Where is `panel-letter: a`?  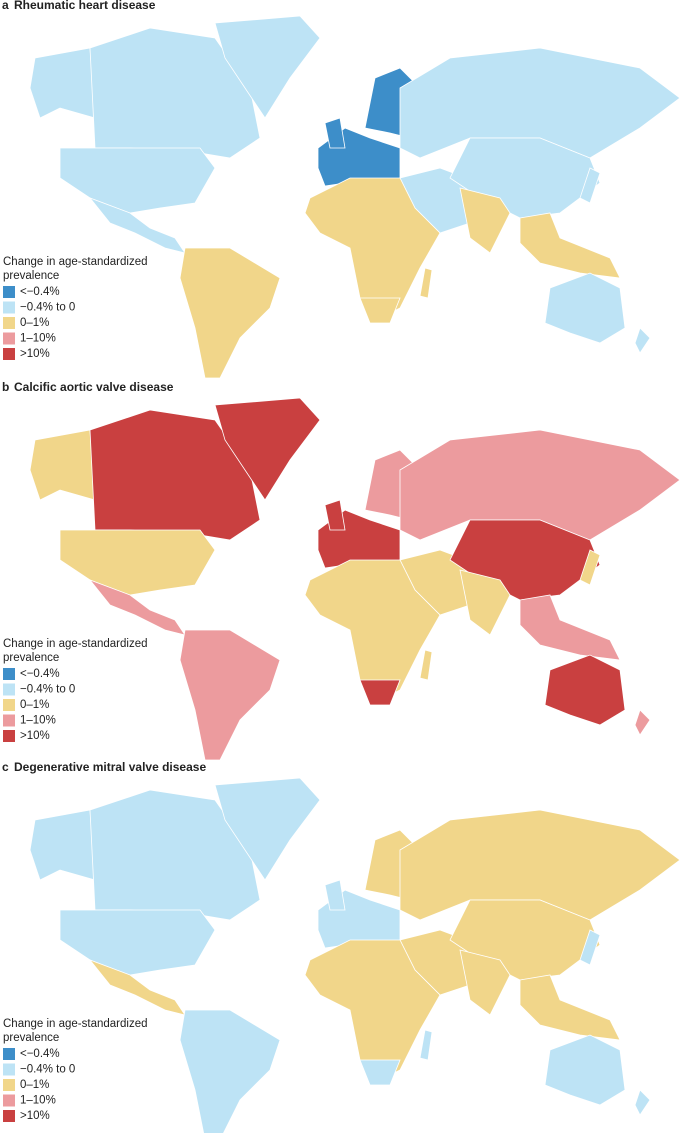
panel-letter: a is located at coordinates (5, 6).